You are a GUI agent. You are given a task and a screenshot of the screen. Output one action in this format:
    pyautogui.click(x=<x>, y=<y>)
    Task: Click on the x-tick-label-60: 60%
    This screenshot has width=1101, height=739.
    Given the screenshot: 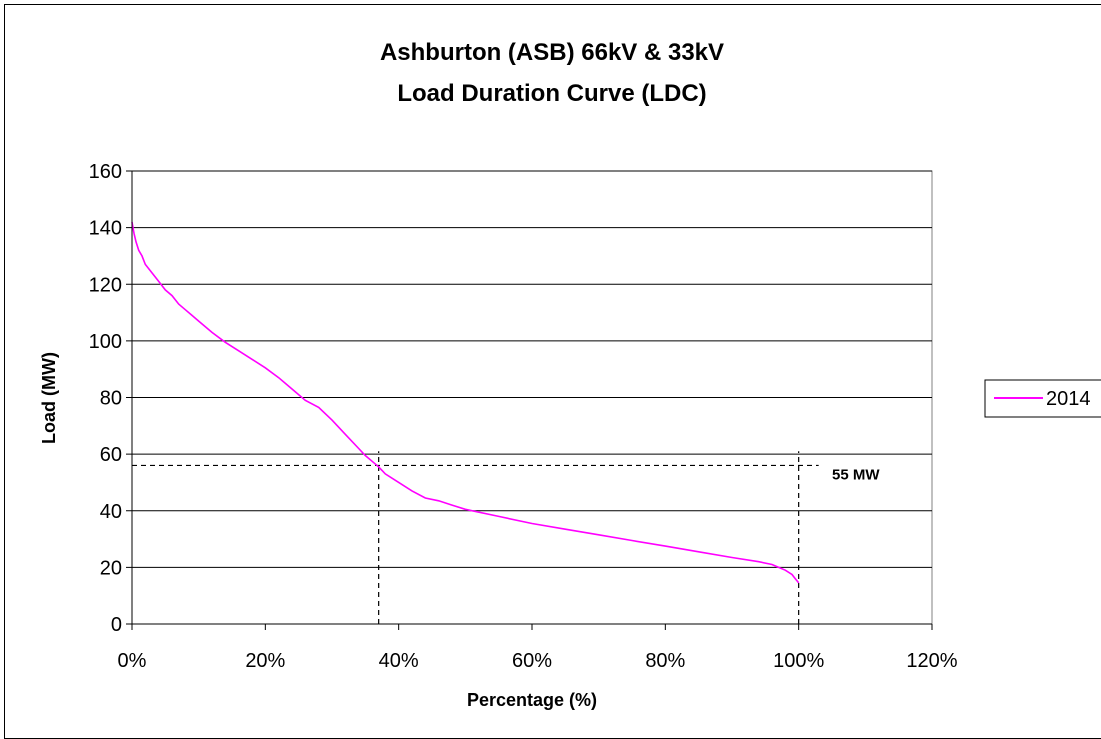 What is the action you would take?
    pyautogui.click(x=532, y=661)
    